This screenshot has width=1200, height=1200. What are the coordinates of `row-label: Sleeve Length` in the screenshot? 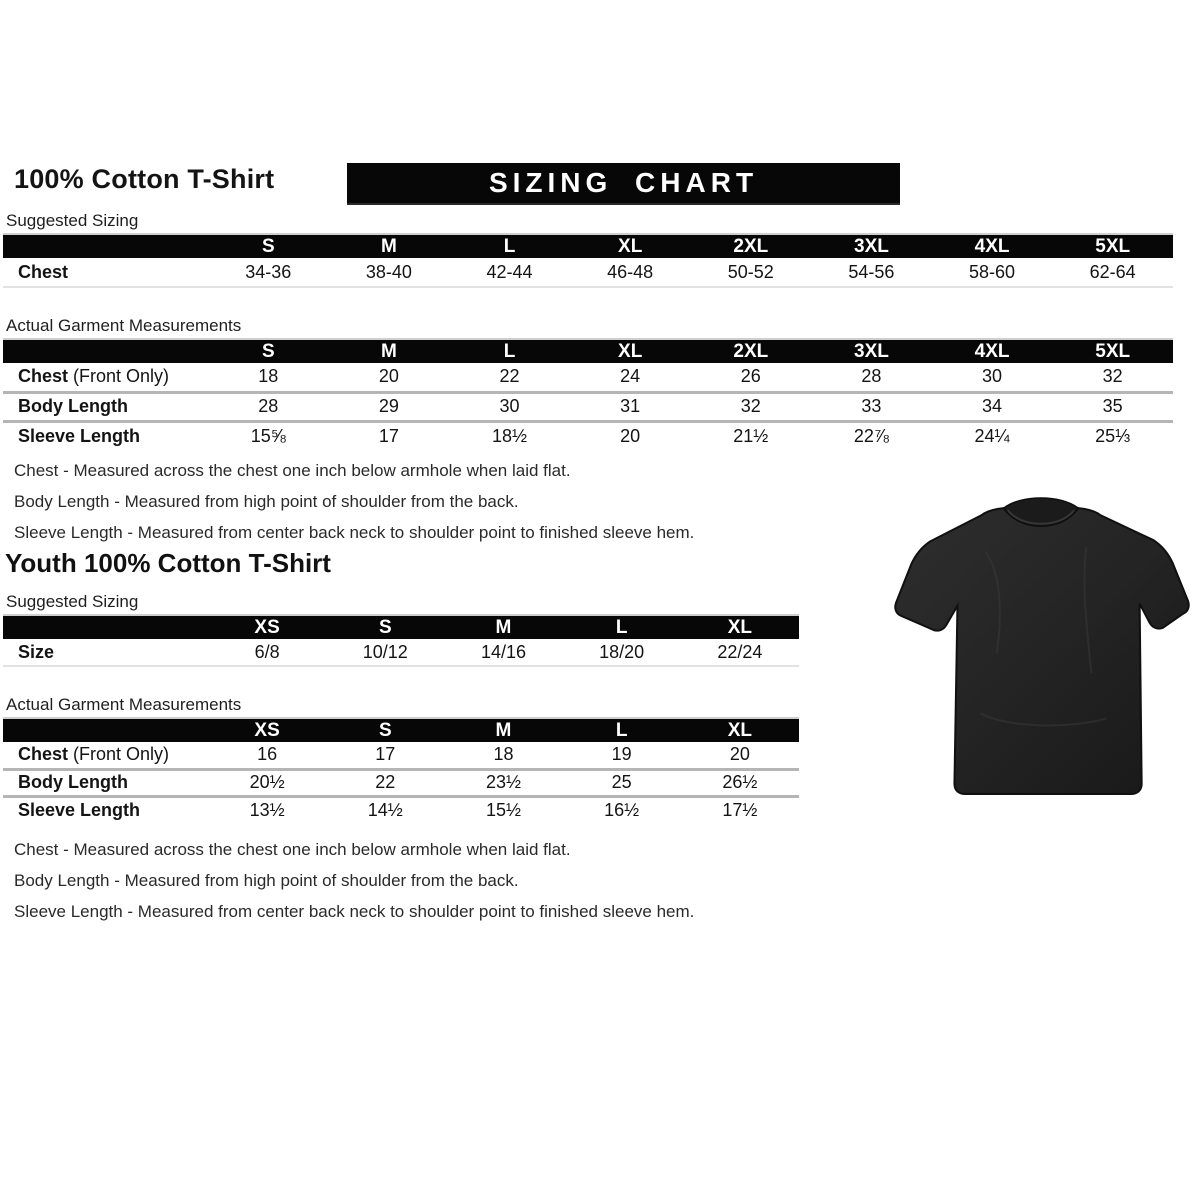 It's located at (79, 435).